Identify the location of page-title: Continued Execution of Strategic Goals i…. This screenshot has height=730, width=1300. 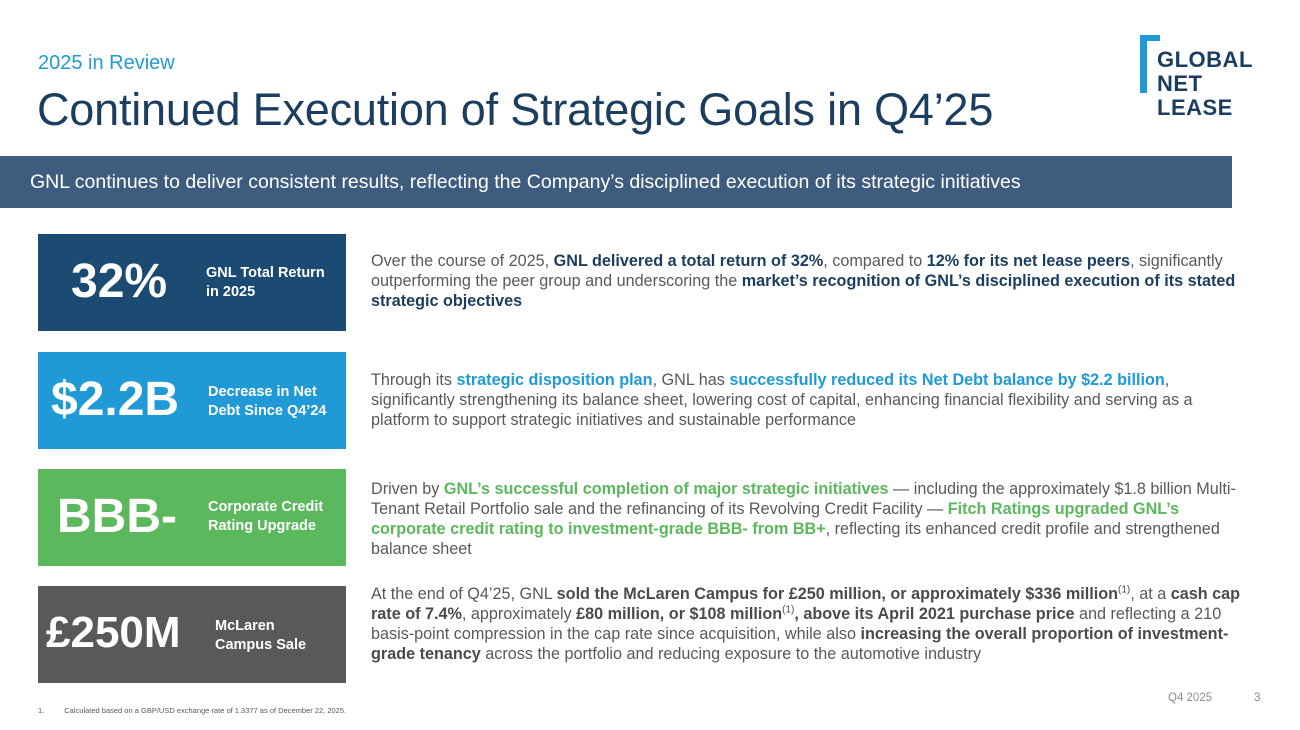
(515, 109).